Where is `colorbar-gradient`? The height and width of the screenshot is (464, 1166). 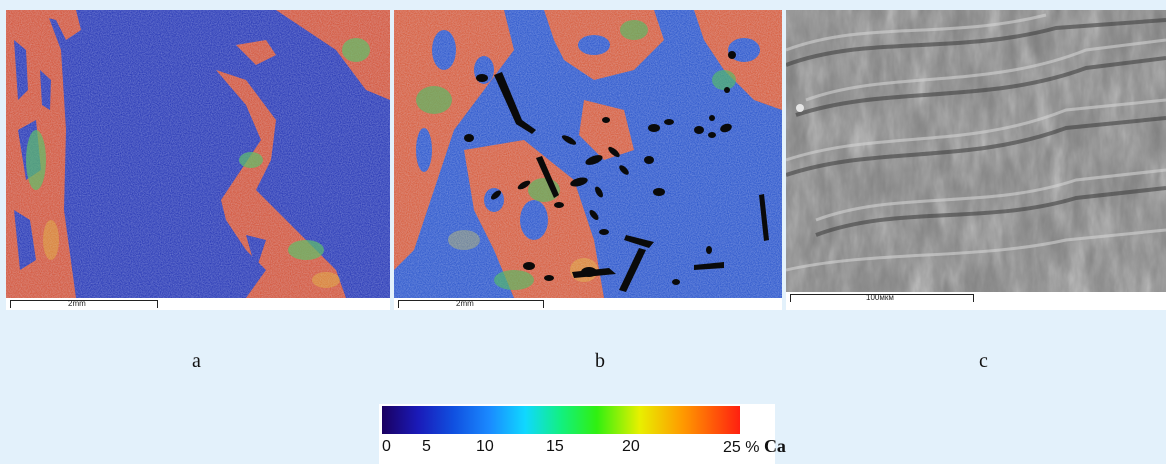 colorbar-gradient is located at coordinates (561, 420).